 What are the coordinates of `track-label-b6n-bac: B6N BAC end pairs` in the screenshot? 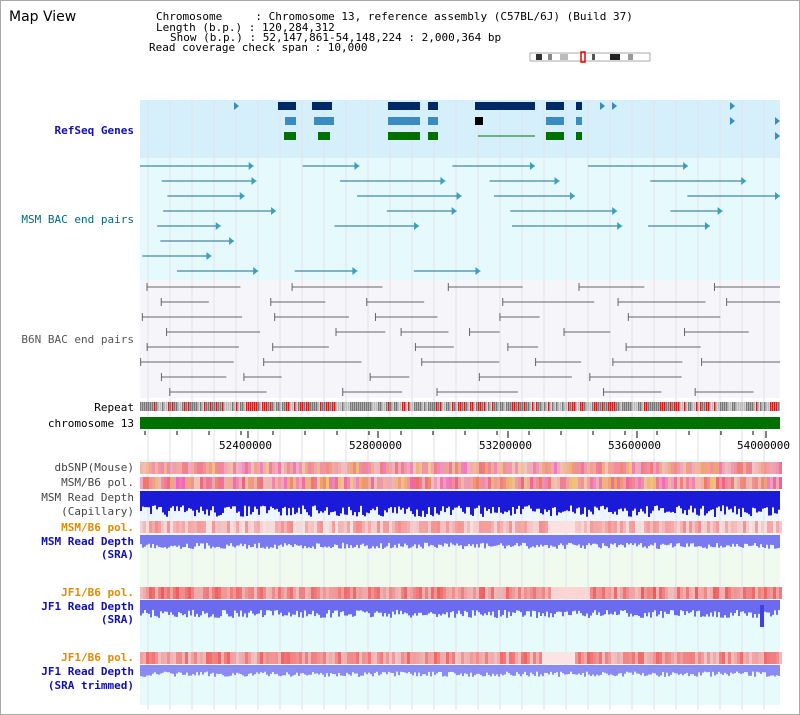 It's located at (77, 339).